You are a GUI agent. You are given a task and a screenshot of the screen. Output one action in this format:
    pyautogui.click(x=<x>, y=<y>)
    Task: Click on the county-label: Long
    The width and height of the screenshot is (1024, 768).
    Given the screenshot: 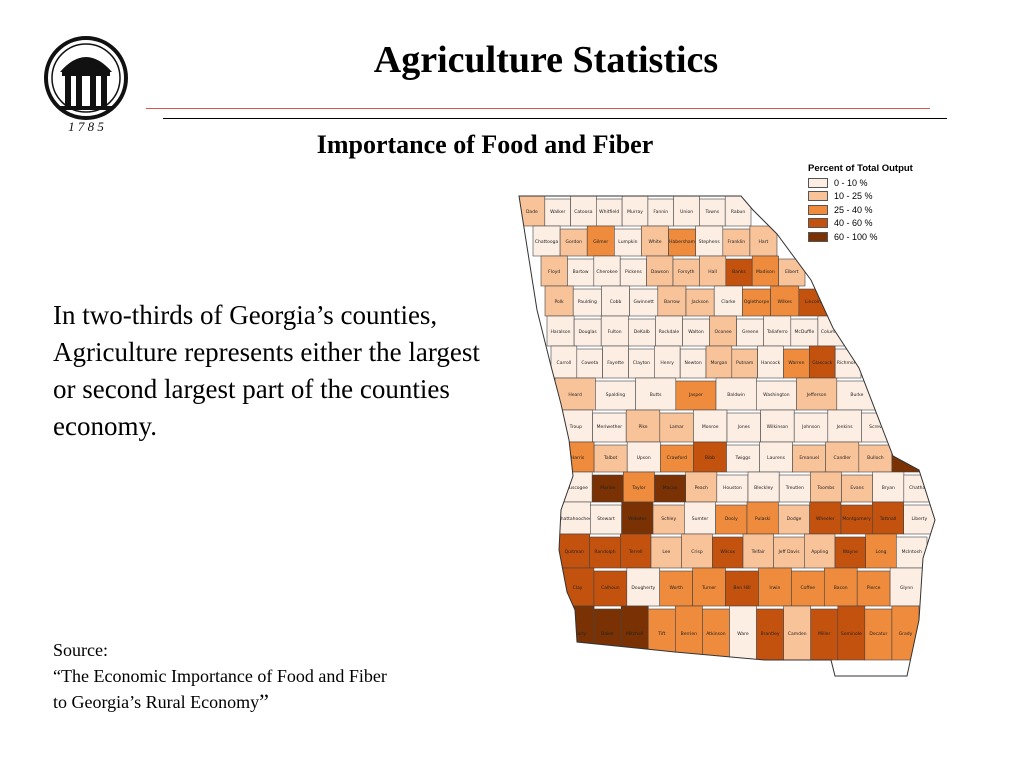 What is the action you would take?
    pyautogui.click(x=881, y=552)
    